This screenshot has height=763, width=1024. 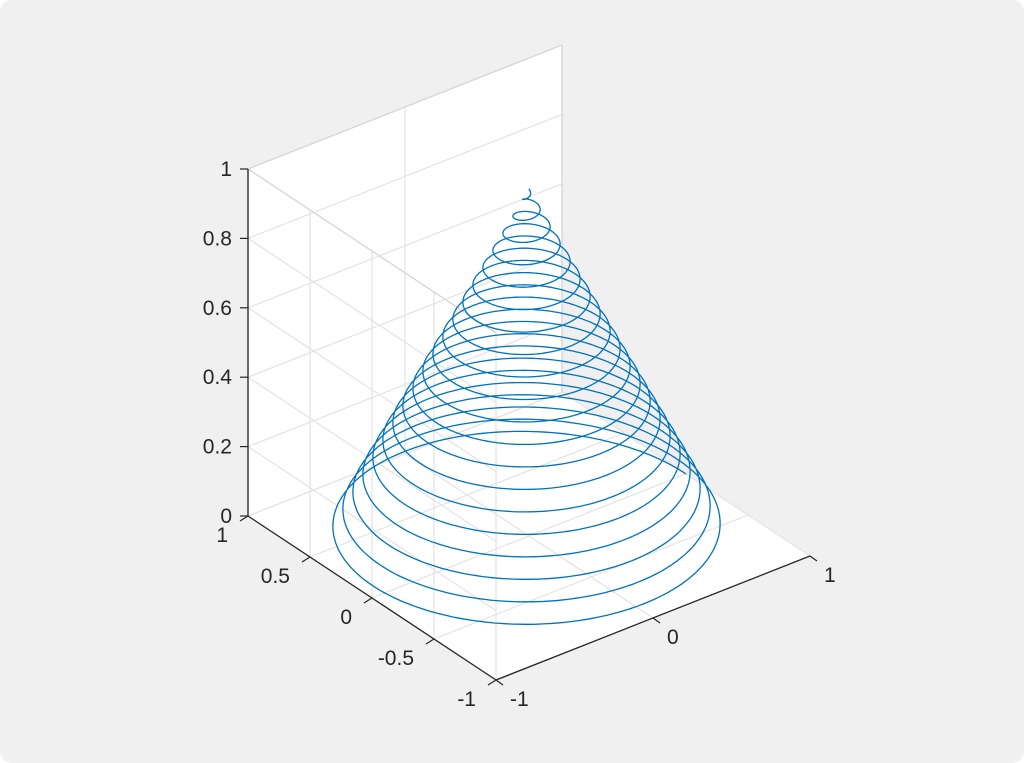 What do you see at coordinates (218, 377) in the screenshot?
I see `z-tick-label: 0.4` at bounding box center [218, 377].